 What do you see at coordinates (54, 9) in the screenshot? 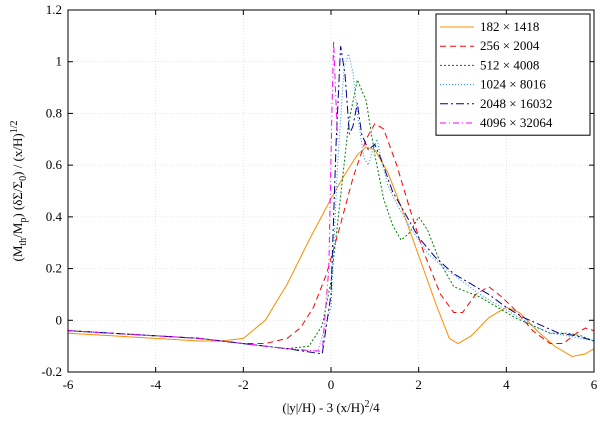
I see `y-tick-label: 1.2` at bounding box center [54, 9].